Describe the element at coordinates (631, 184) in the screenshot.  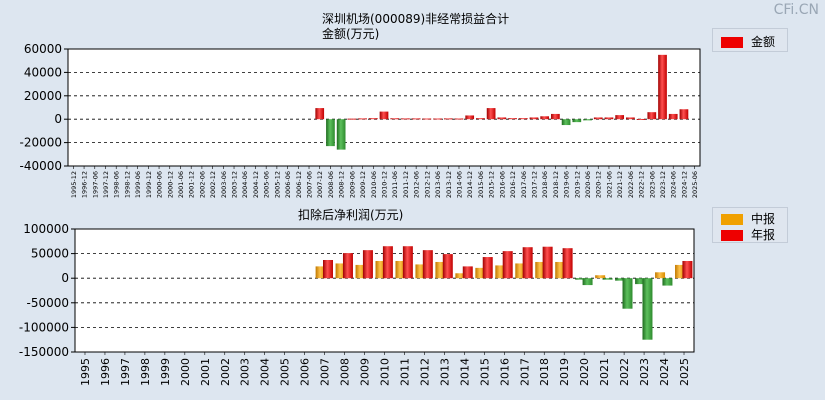
I see `chart1-xtick-label: 2022-06` at that location.